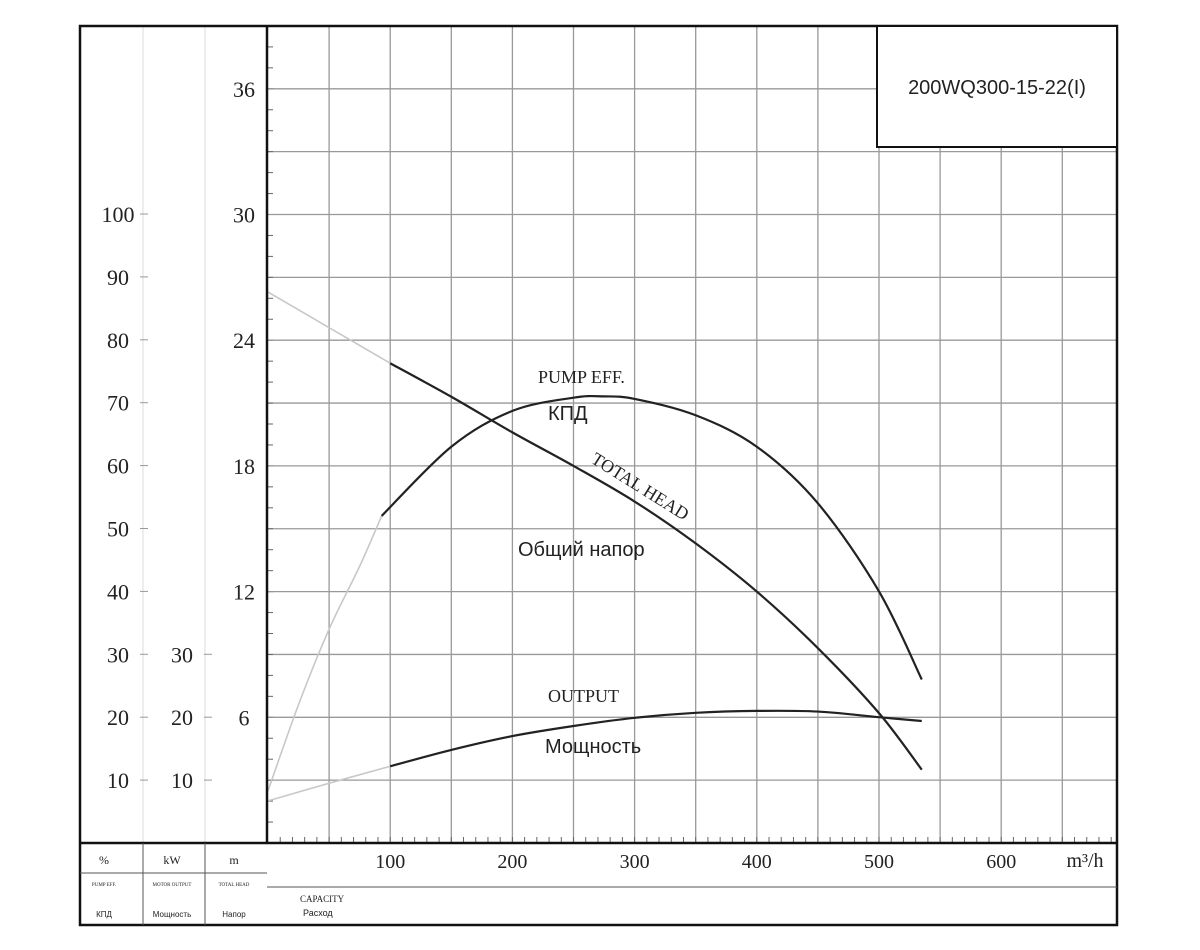  What do you see at coordinates (329, 783) in the screenshot?
I see `output-curve-extrapolated` at bounding box center [329, 783].